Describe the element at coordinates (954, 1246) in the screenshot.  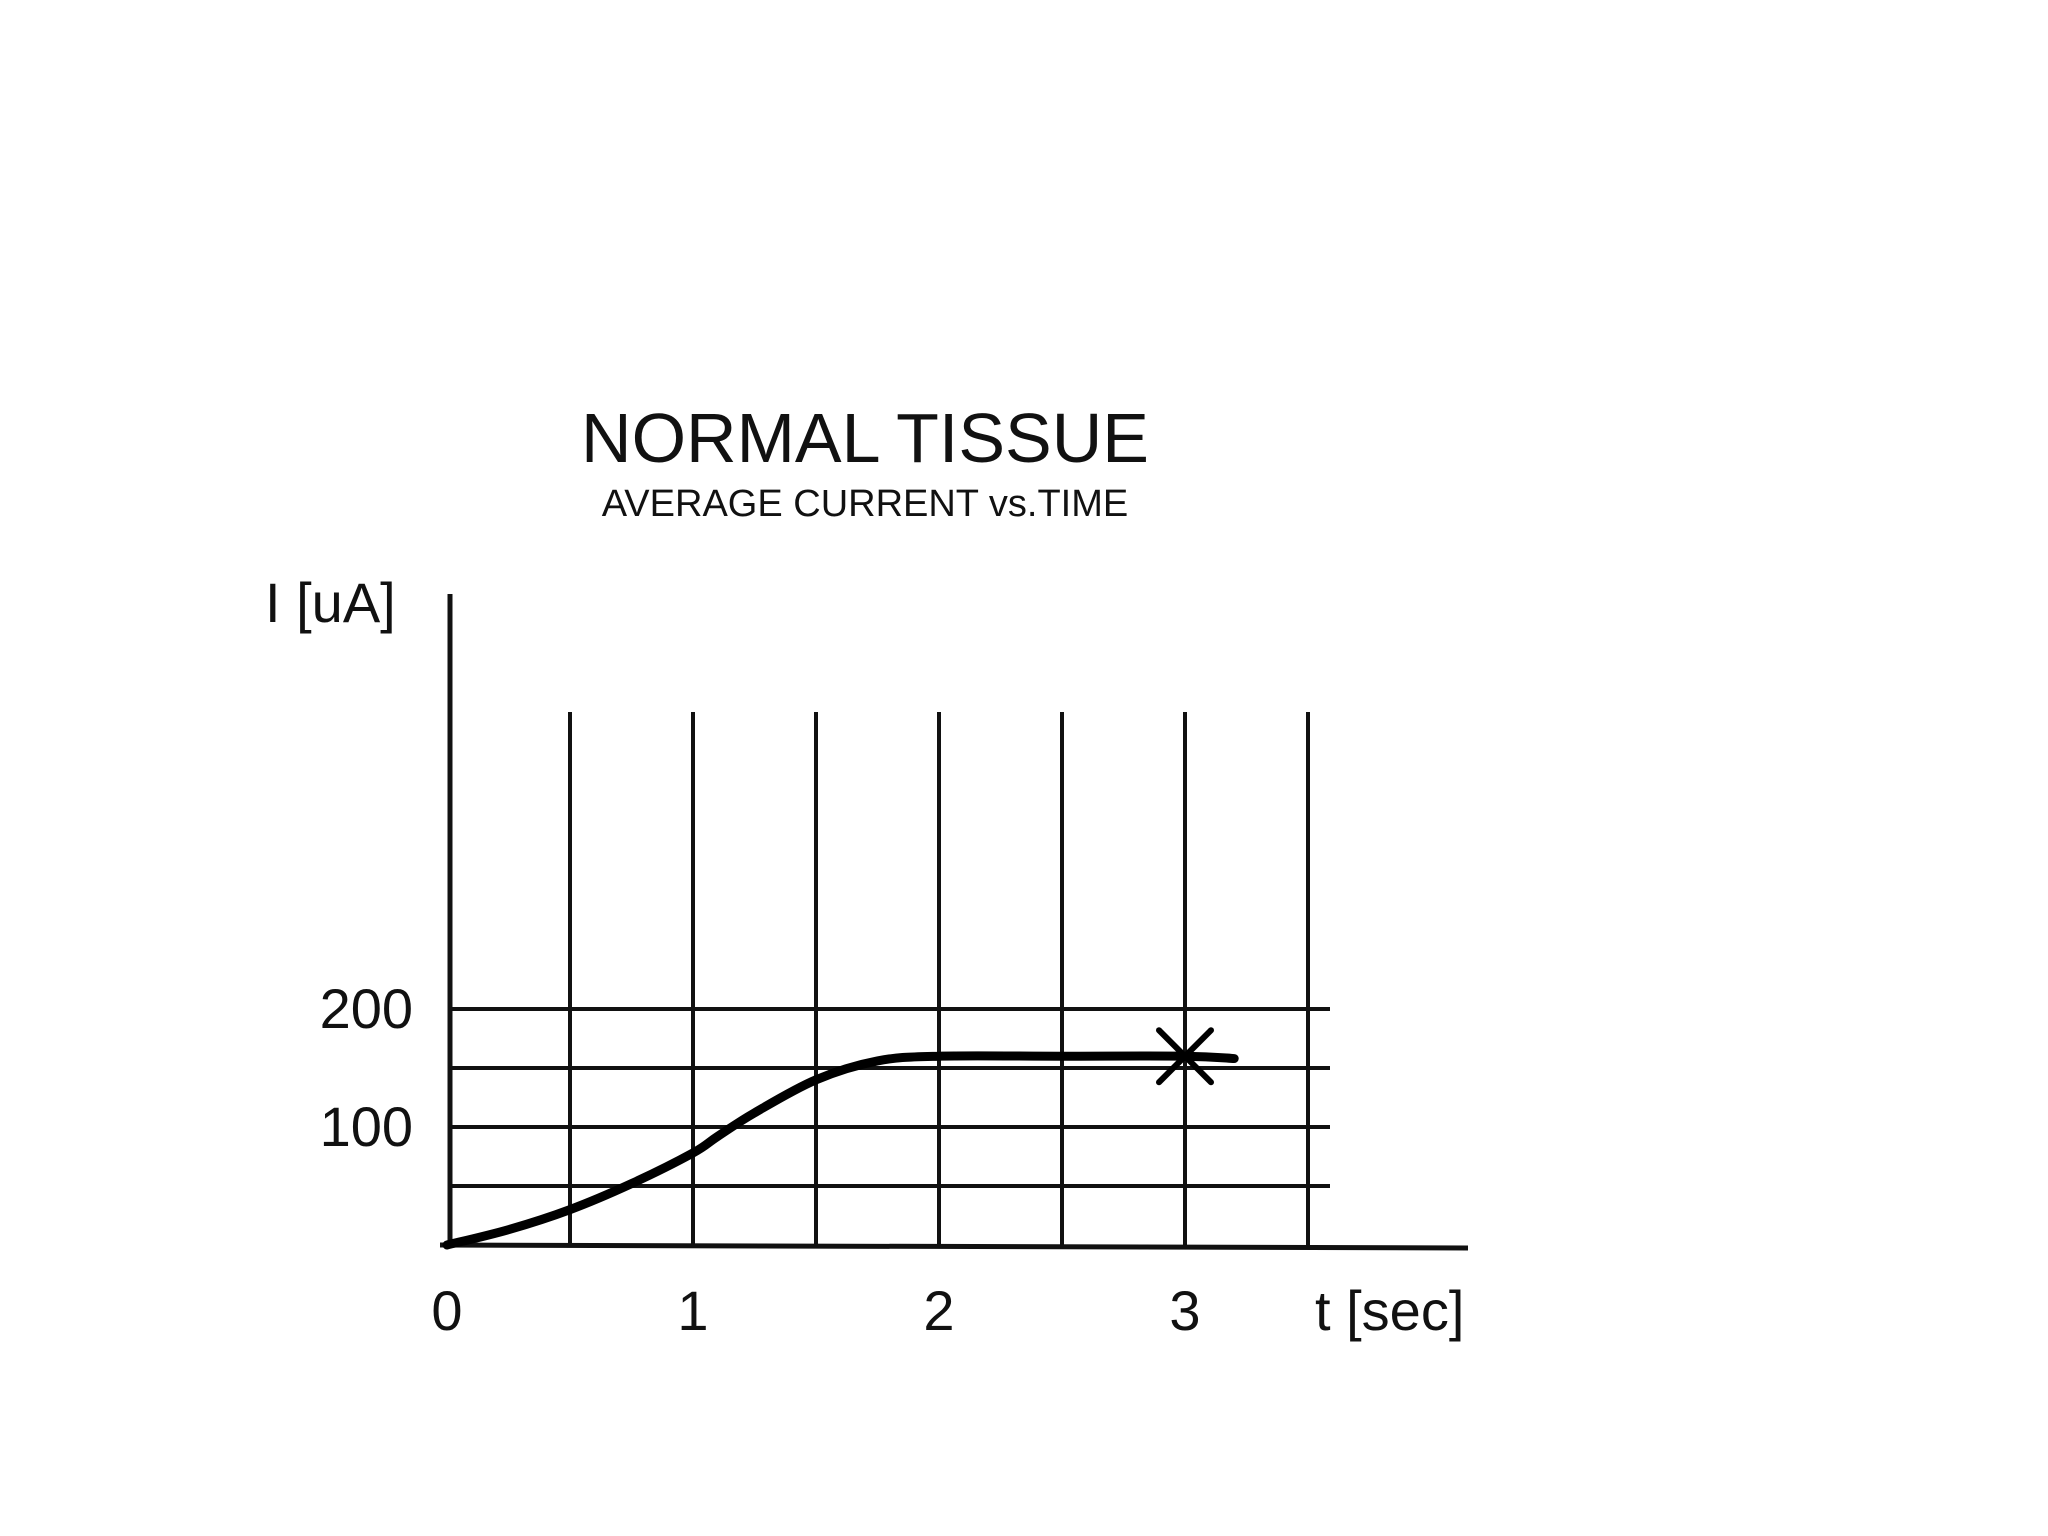
I see `x-axis-line` at that location.